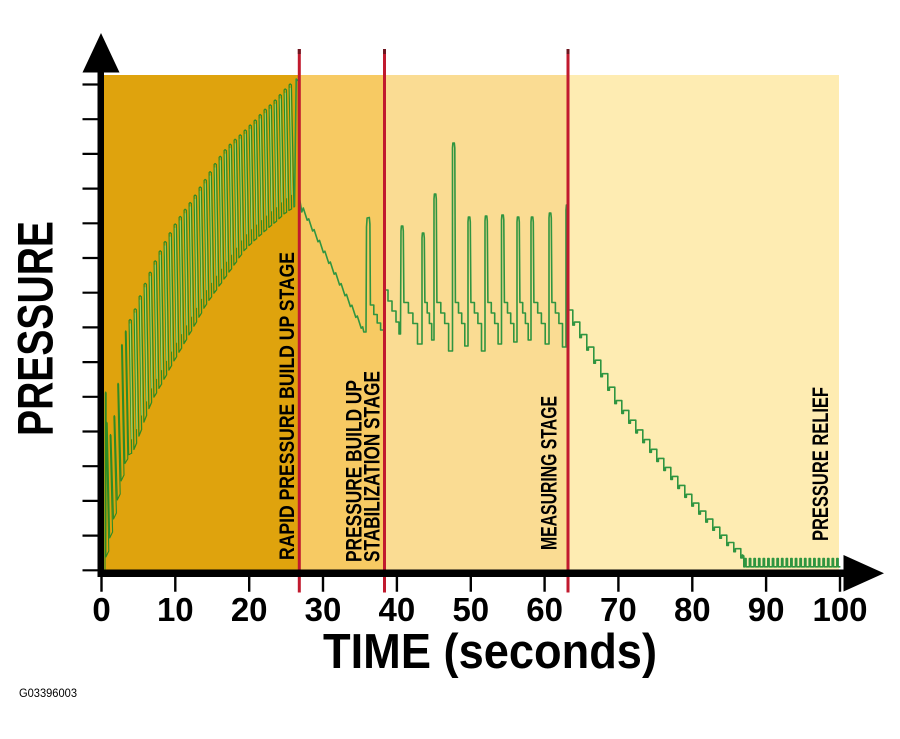  I want to click on svg-text: PRESSURE RELIEF, so click(820, 464).